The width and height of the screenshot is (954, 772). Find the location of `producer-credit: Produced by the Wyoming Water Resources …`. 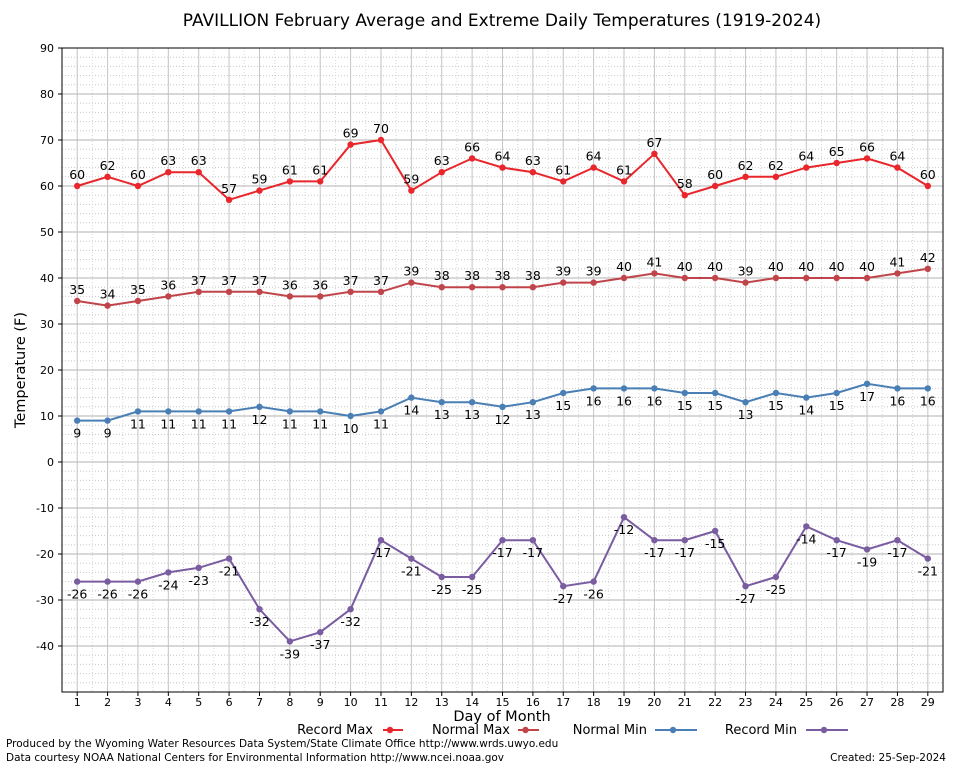

producer-credit: Produced by the Wyoming Water Resources … is located at coordinates (282, 744).